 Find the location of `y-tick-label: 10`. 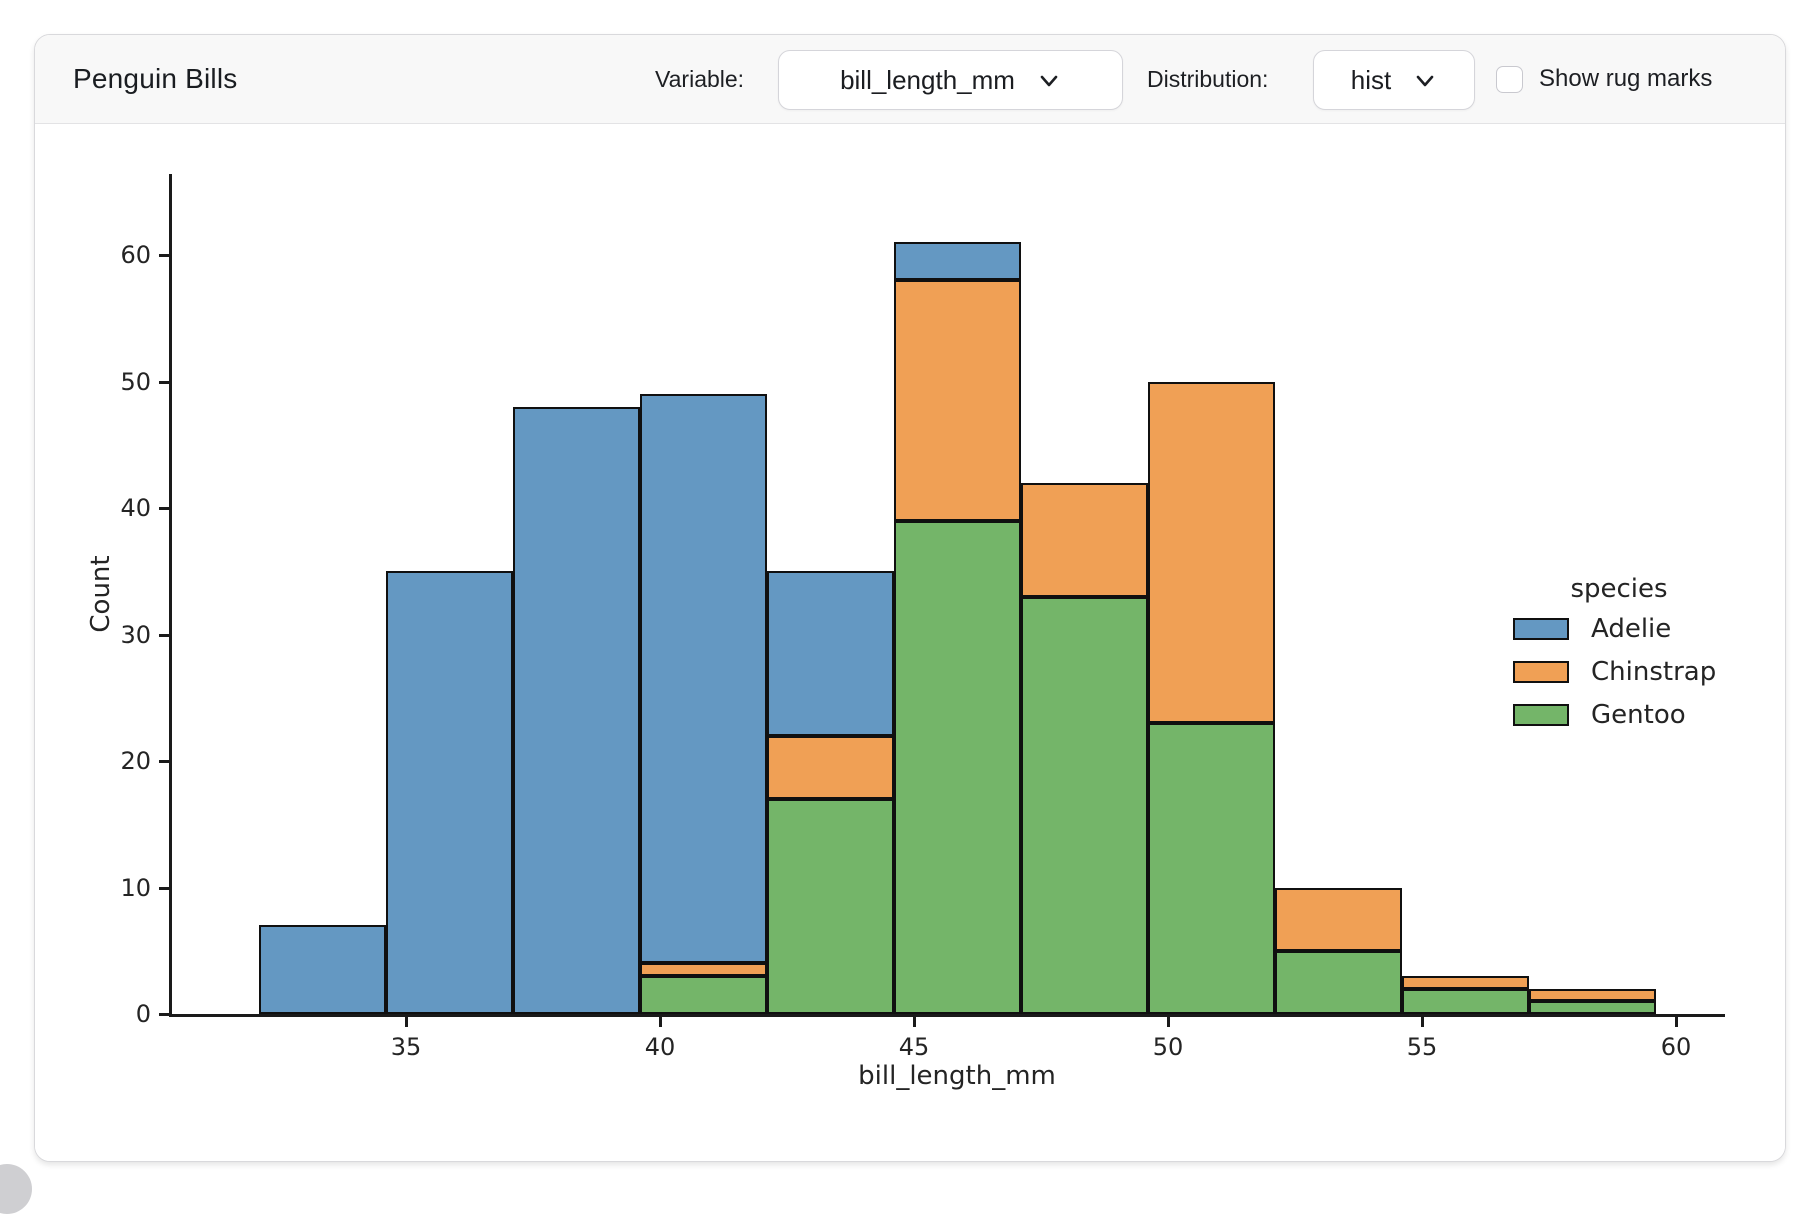

y-tick-label: 10 is located at coordinates (135, 887).